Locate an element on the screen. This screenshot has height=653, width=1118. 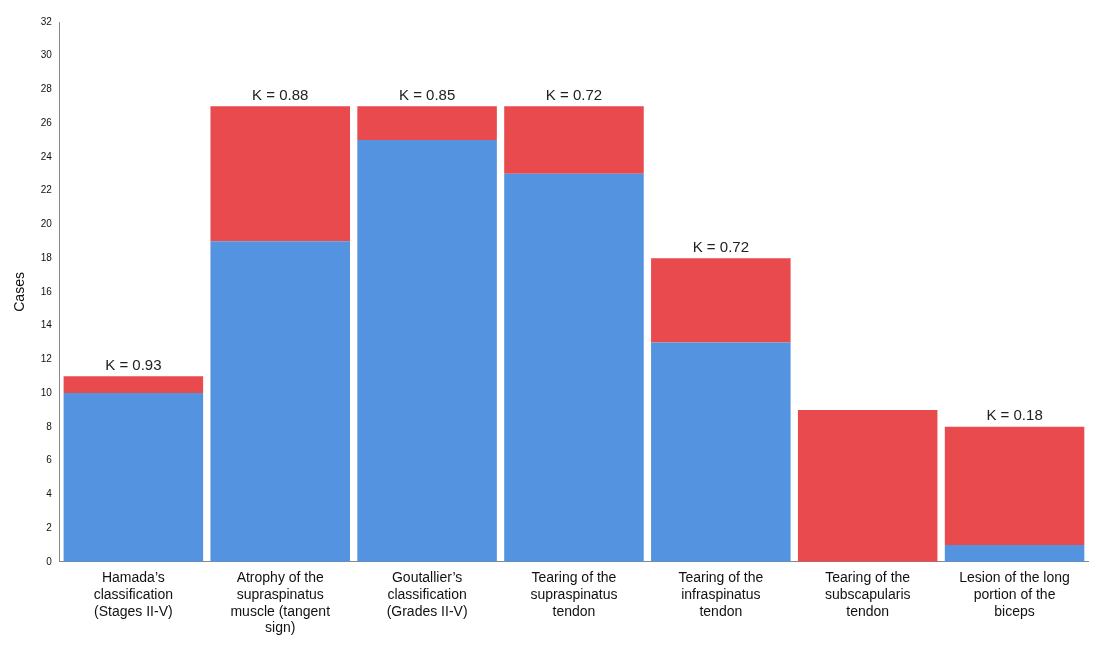
y-tick-label: 16 is located at coordinates (46, 291).